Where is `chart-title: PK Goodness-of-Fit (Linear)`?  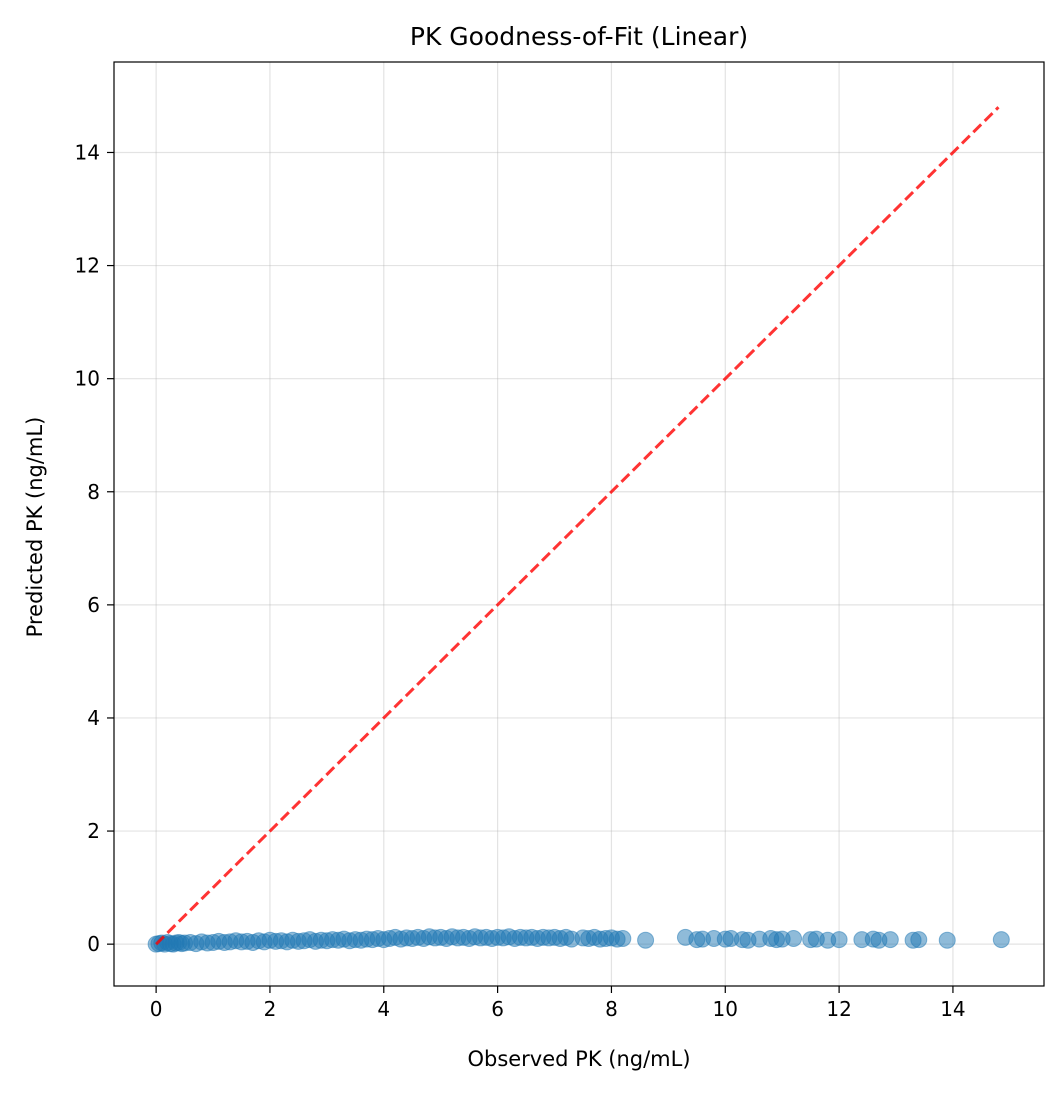
chart-title: PK Goodness-of-Fit (Linear) is located at coordinates (579, 36).